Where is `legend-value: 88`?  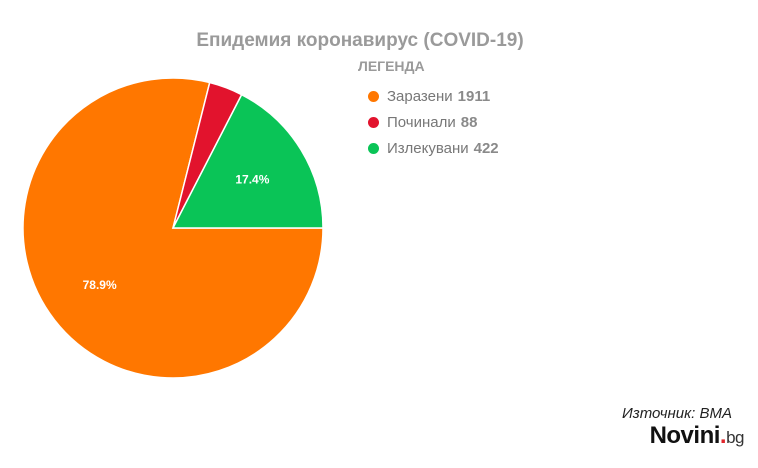
legend-value: 88 is located at coordinates (469, 122).